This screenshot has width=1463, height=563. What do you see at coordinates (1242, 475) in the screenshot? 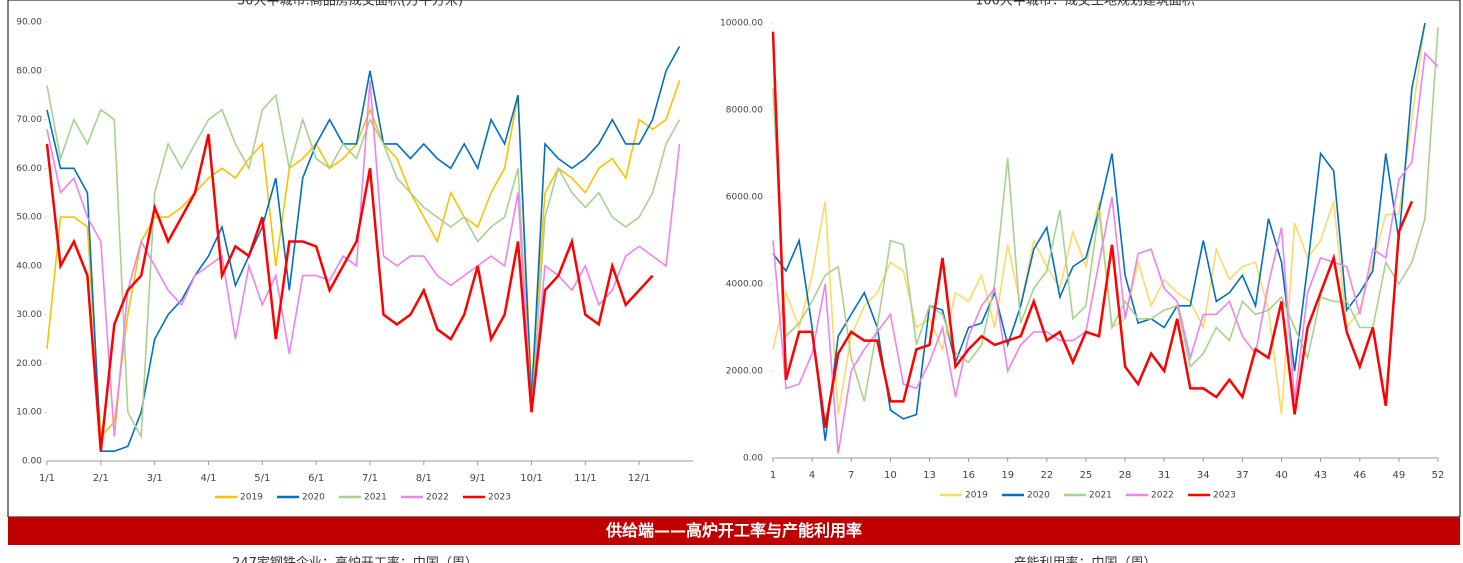
I see `x-tick-label: 37` at bounding box center [1242, 475].